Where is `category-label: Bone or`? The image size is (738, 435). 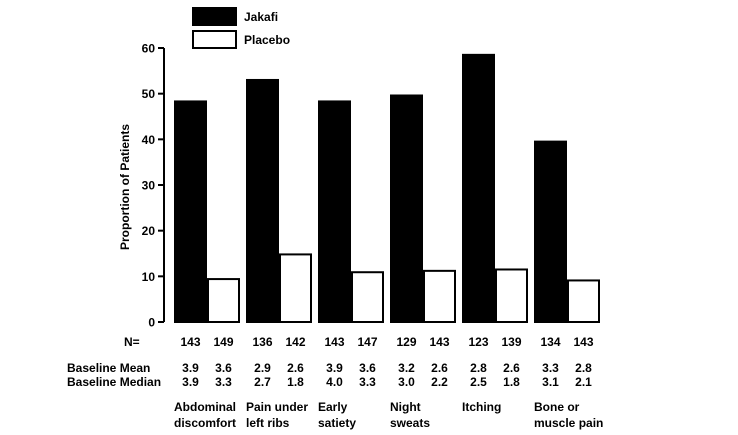
category-label: Bone or is located at coordinates (557, 407).